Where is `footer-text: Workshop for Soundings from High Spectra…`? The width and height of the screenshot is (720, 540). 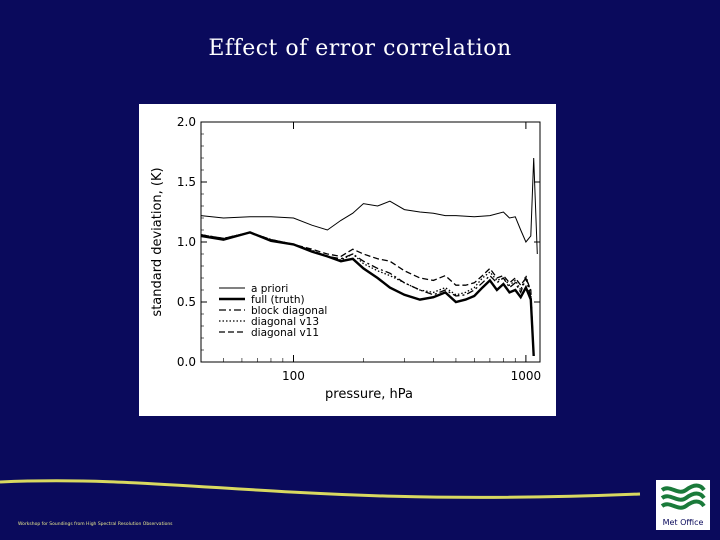
footer-text: Workshop for Soundings from High Spectra… is located at coordinates (95, 524).